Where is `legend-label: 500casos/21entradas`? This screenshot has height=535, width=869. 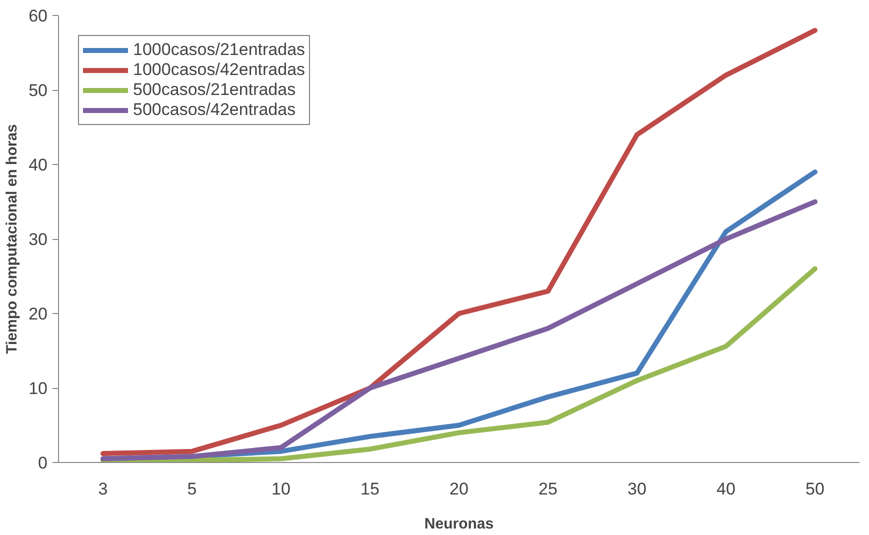 legend-label: 500casos/21entradas is located at coordinates (214, 90).